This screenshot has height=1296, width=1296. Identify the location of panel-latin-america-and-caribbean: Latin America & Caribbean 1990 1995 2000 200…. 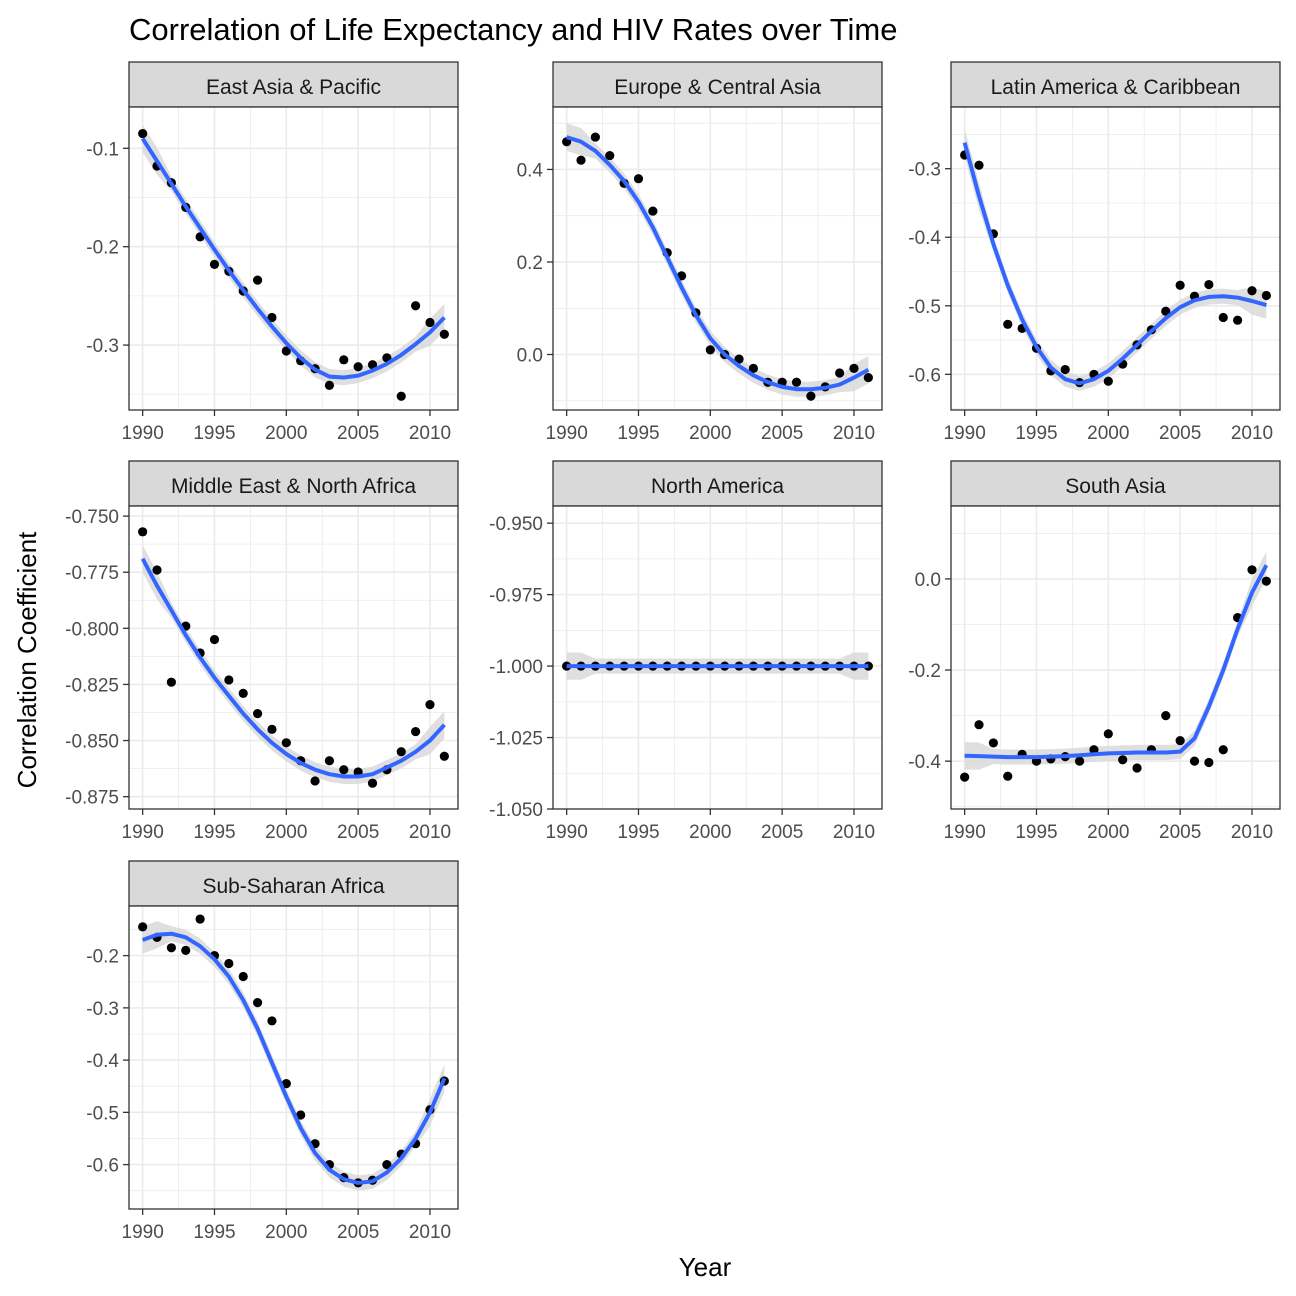
(1094, 252).